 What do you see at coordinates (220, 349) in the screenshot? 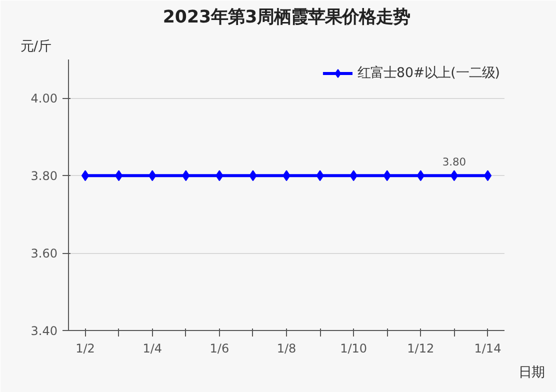
I see `x-tick-label: 1/6` at bounding box center [220, 349].